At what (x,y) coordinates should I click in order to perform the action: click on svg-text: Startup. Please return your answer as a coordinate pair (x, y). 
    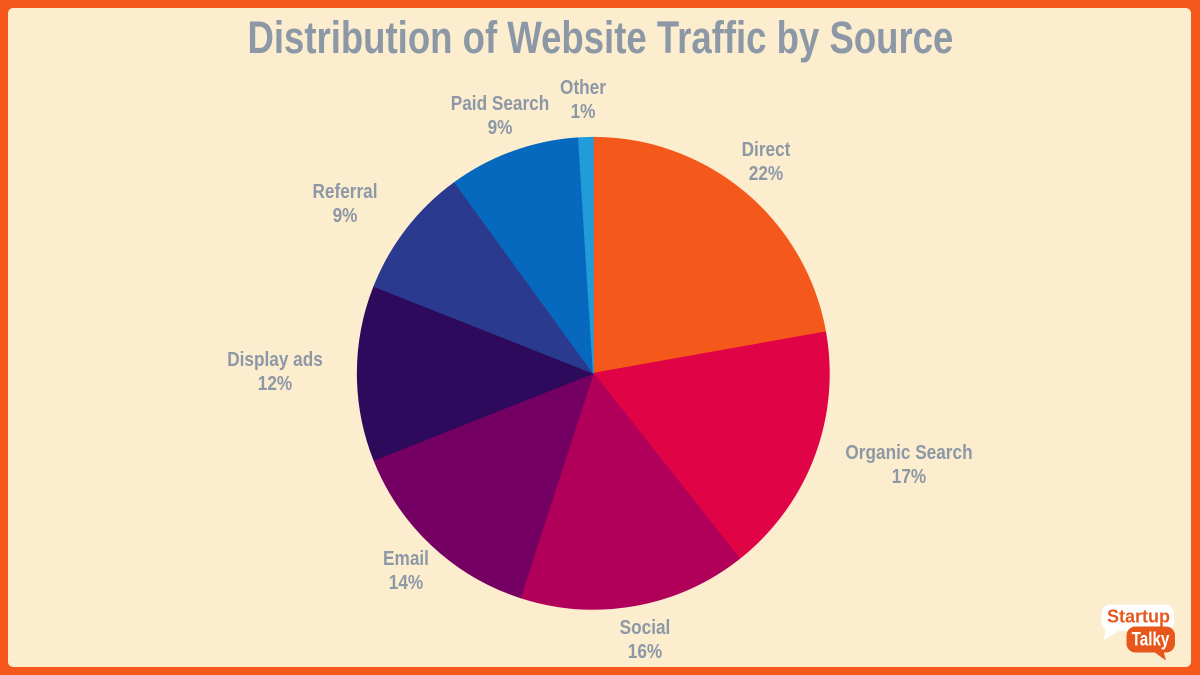
    Looking at the image, I should click on (1138, 617).